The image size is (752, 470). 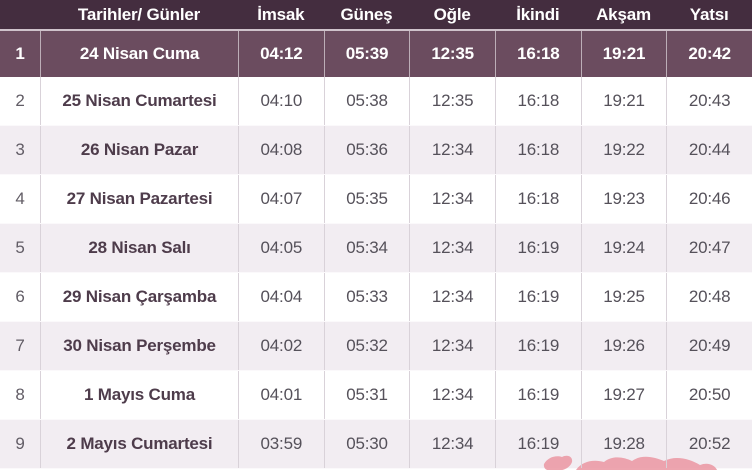 What do you see at coordinates (709, 395) in the screenshot?
I see `row-time: 20:50` at bounding box center [709, 395].